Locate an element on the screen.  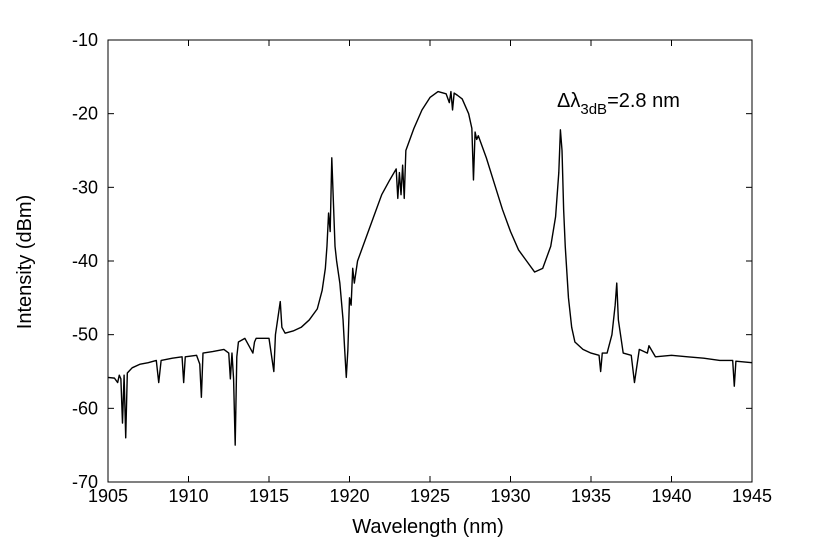
y-tick-label: -40 is located at coordinates (85, 261).